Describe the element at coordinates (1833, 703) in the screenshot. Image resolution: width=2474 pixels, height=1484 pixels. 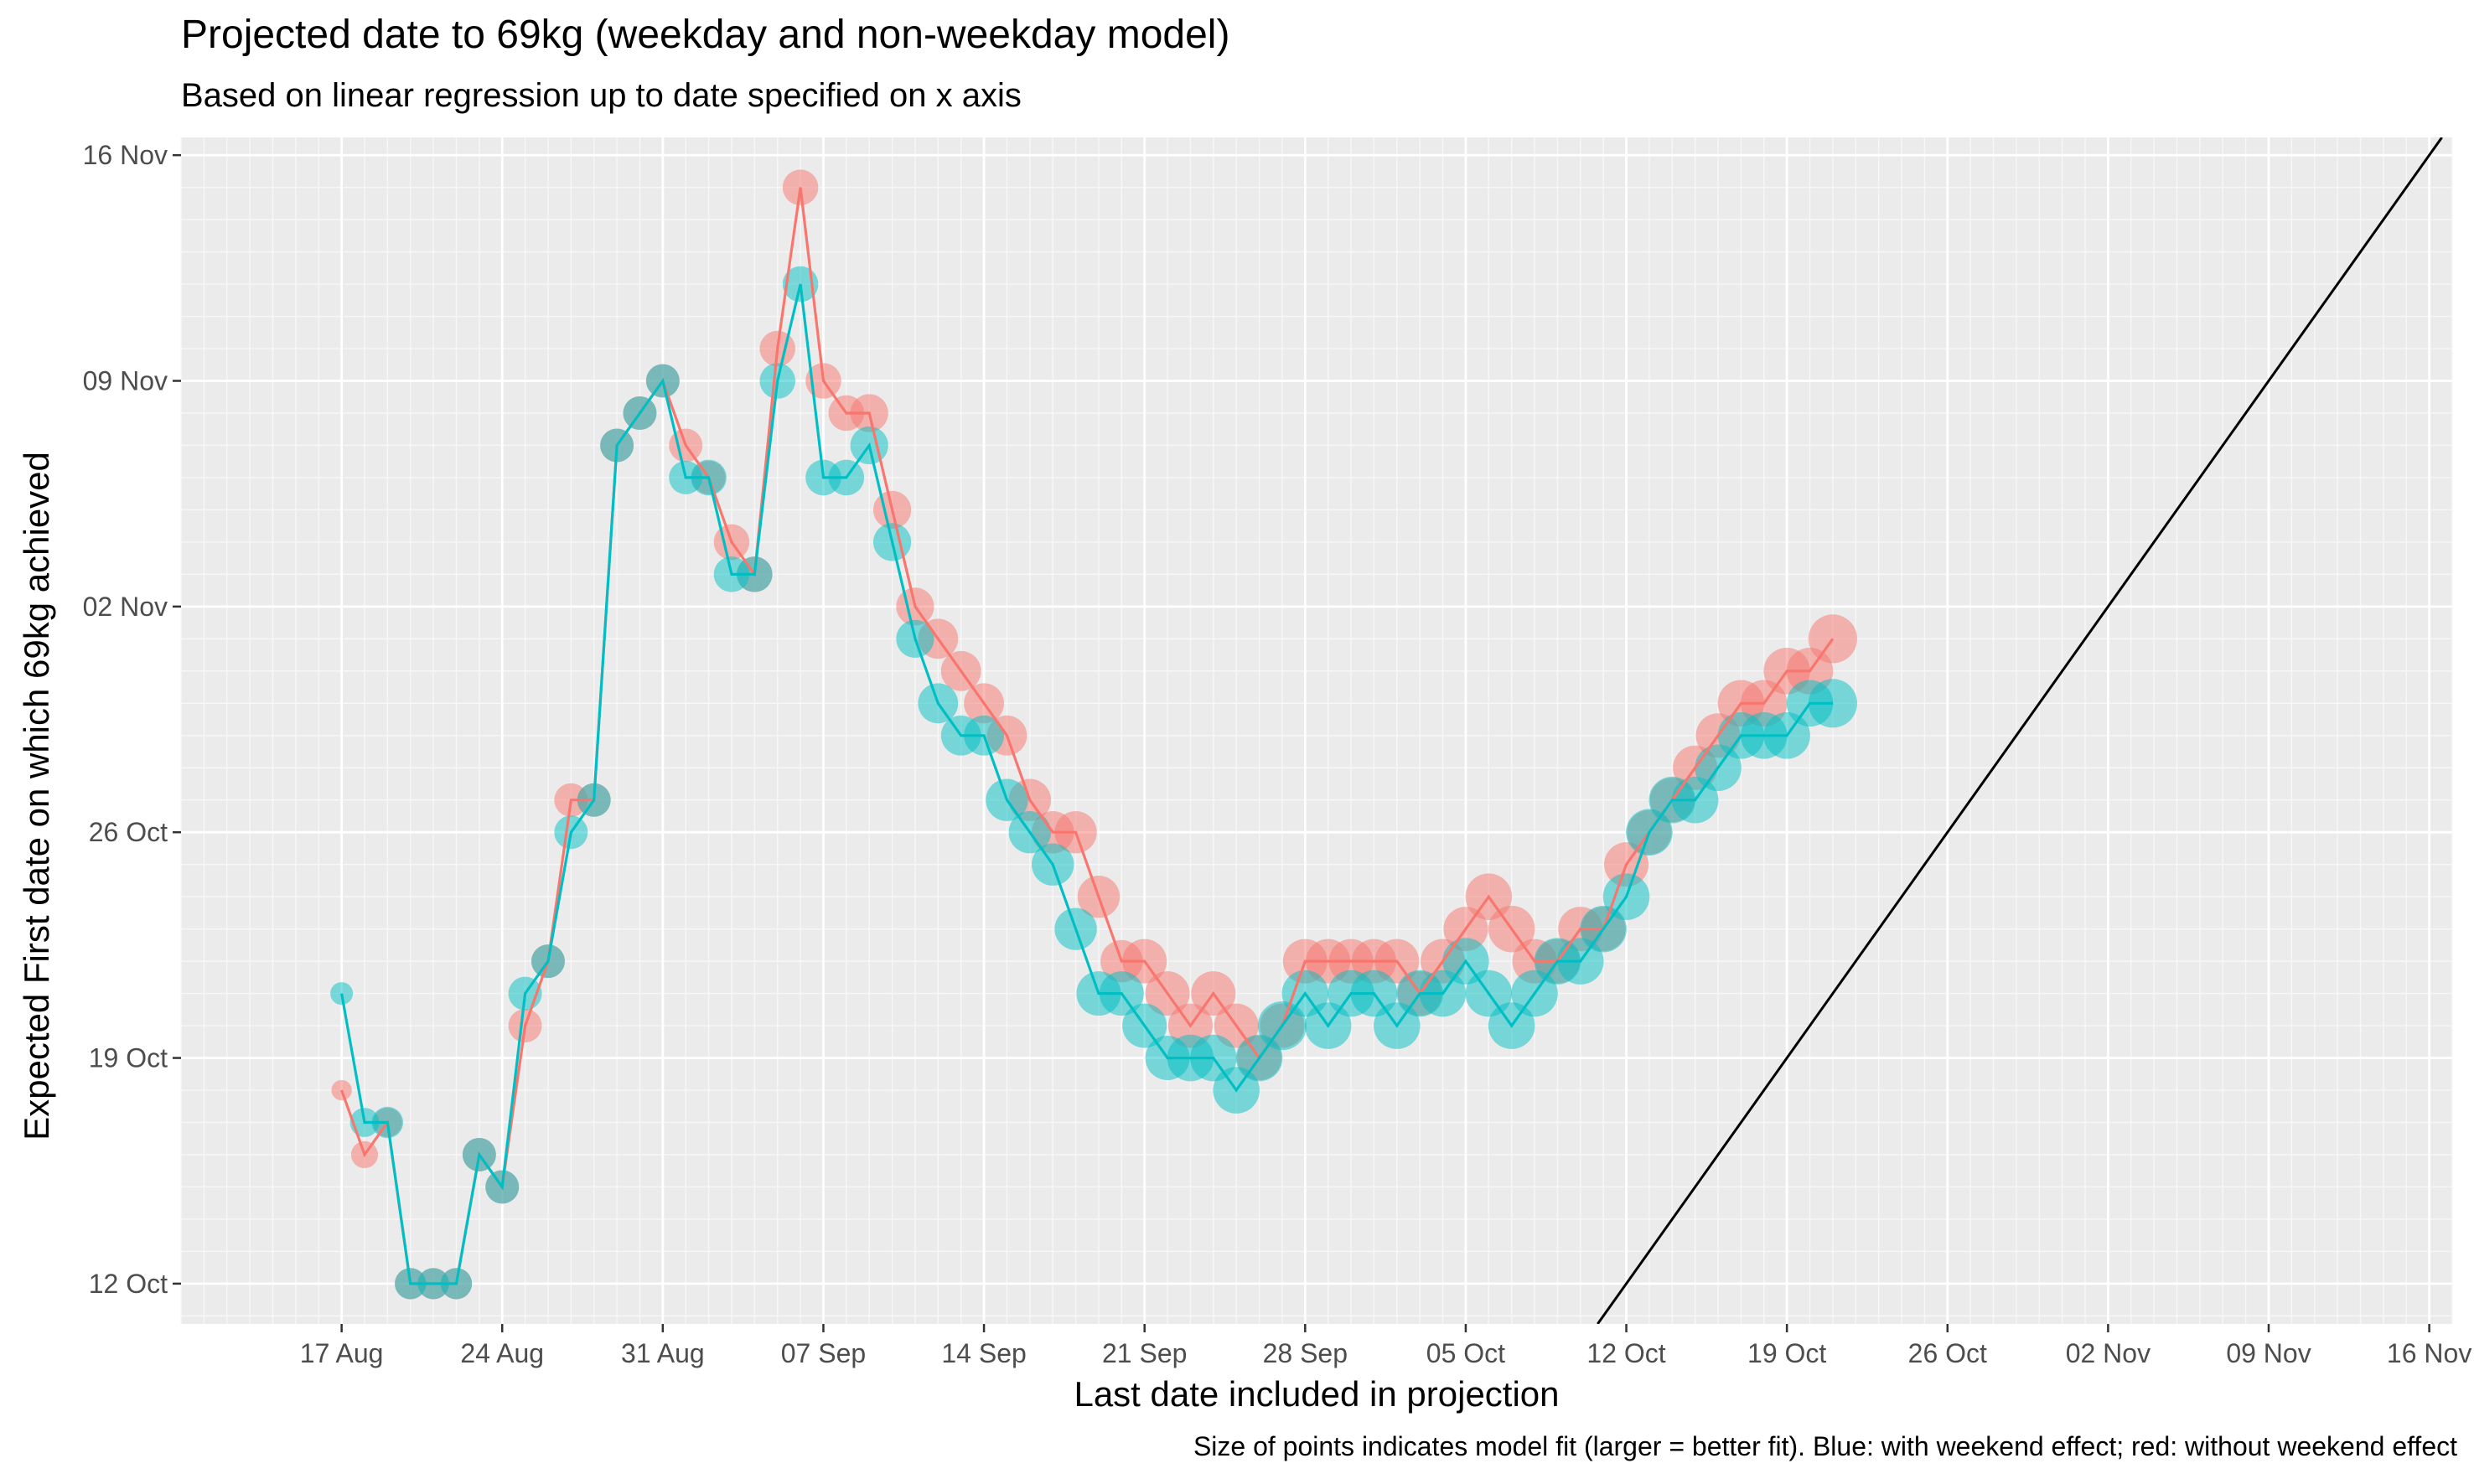
I see `data-point` at that location.